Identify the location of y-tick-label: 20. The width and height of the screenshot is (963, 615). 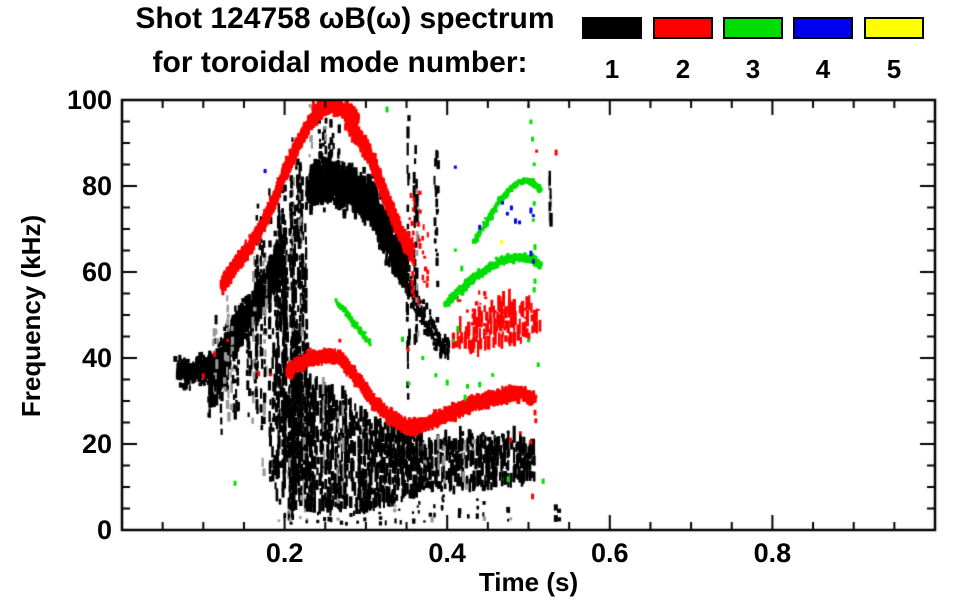
(96, 444).